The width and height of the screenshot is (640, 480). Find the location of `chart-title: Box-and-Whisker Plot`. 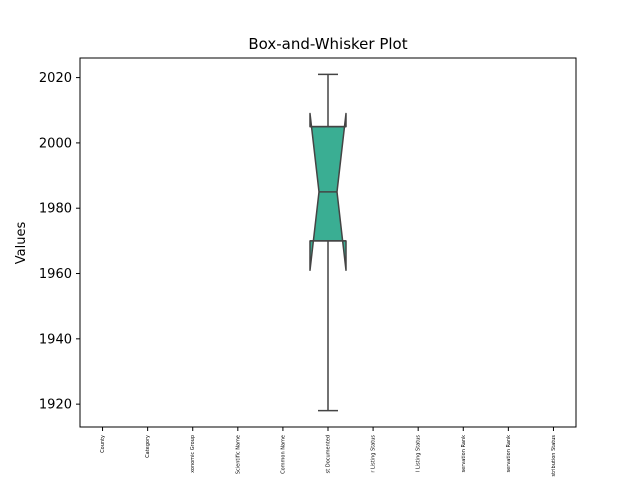

chart-title: Box-and-Whisker Plot is located at coordinates (327, 44).